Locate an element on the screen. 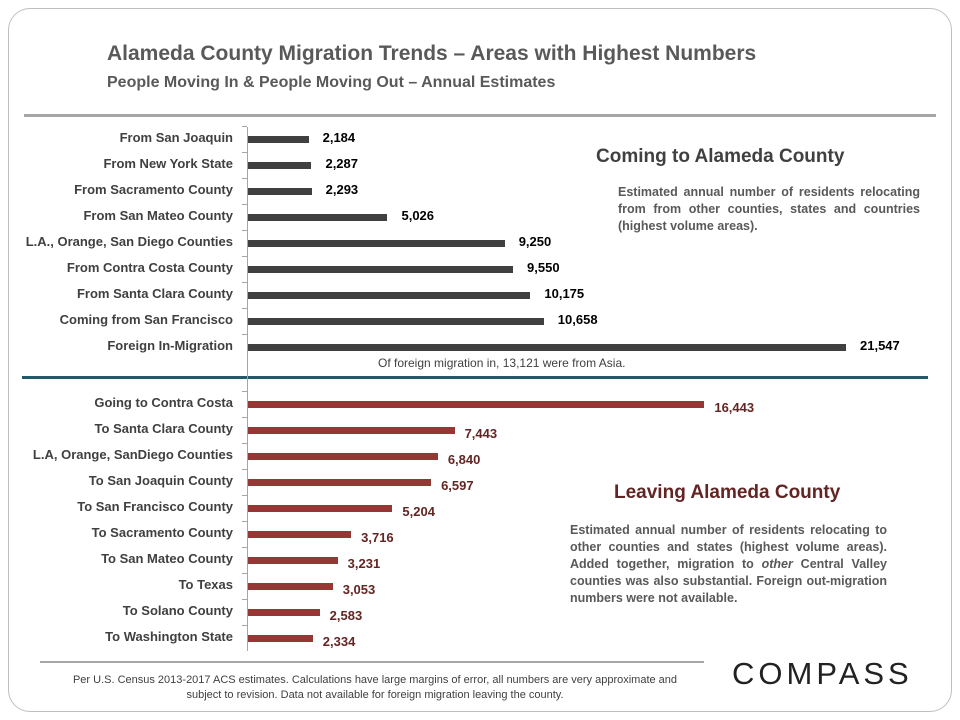 This screenshot has width=960, height=720. data-label: 2,334 is located at coordinates (339, 641).